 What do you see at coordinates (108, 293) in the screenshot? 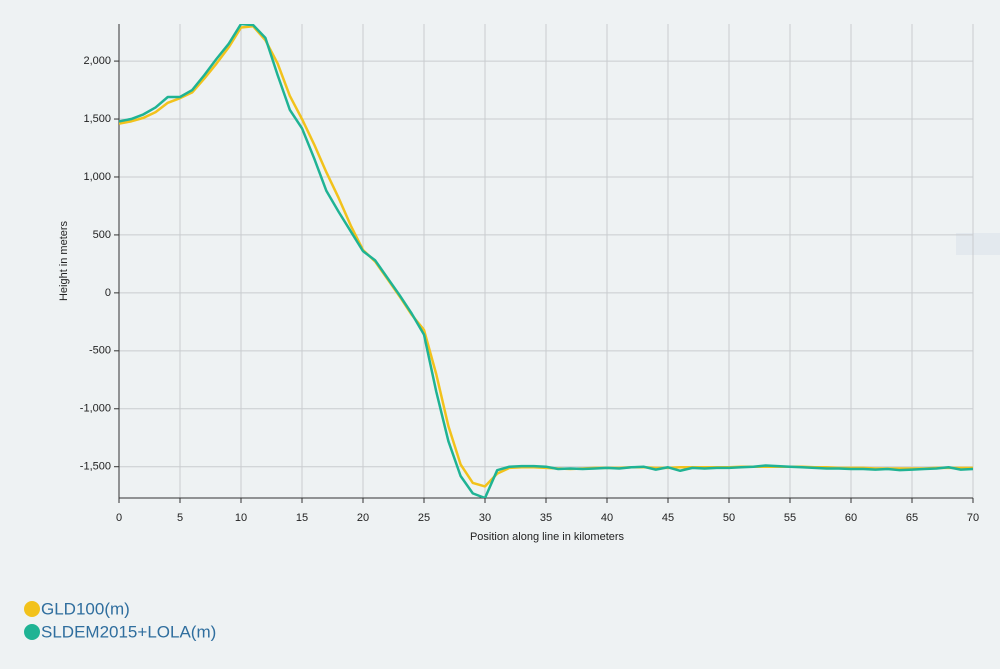
I see `y-tick-label: 0` at bounding box center [108, 293].